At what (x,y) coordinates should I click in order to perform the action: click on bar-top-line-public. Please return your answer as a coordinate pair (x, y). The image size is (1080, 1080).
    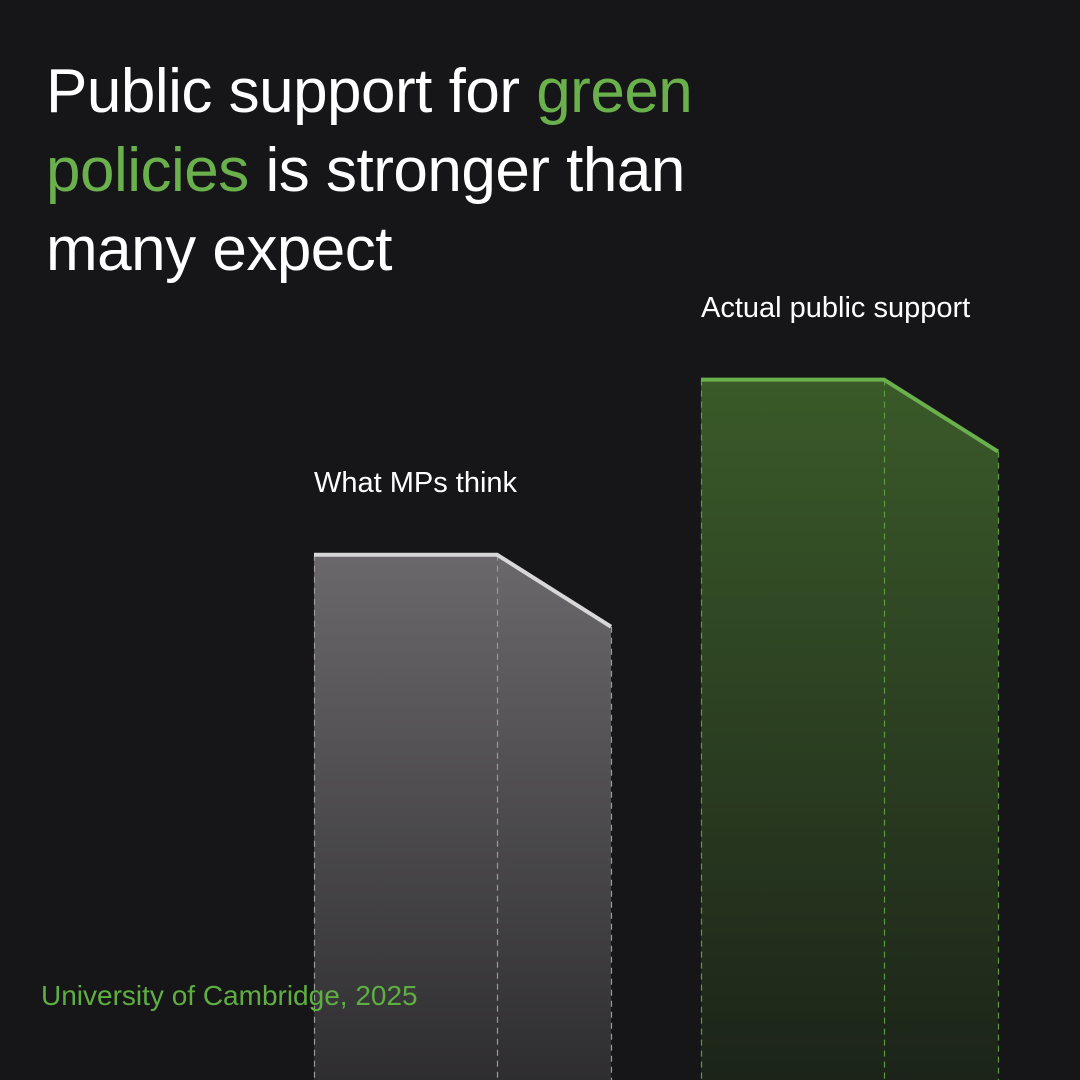
    Looking at the image, I should click on (850, 415).